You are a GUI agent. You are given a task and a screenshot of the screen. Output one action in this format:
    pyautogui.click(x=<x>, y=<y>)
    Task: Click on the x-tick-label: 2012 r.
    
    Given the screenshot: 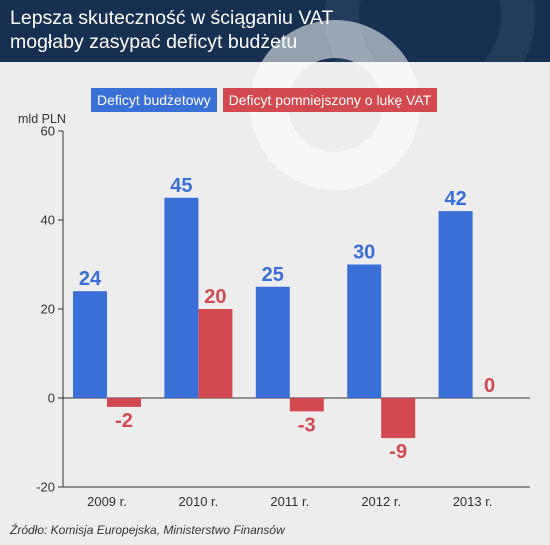 What is the action you would take?
    pyautogui.click(x=381, y=501)
    